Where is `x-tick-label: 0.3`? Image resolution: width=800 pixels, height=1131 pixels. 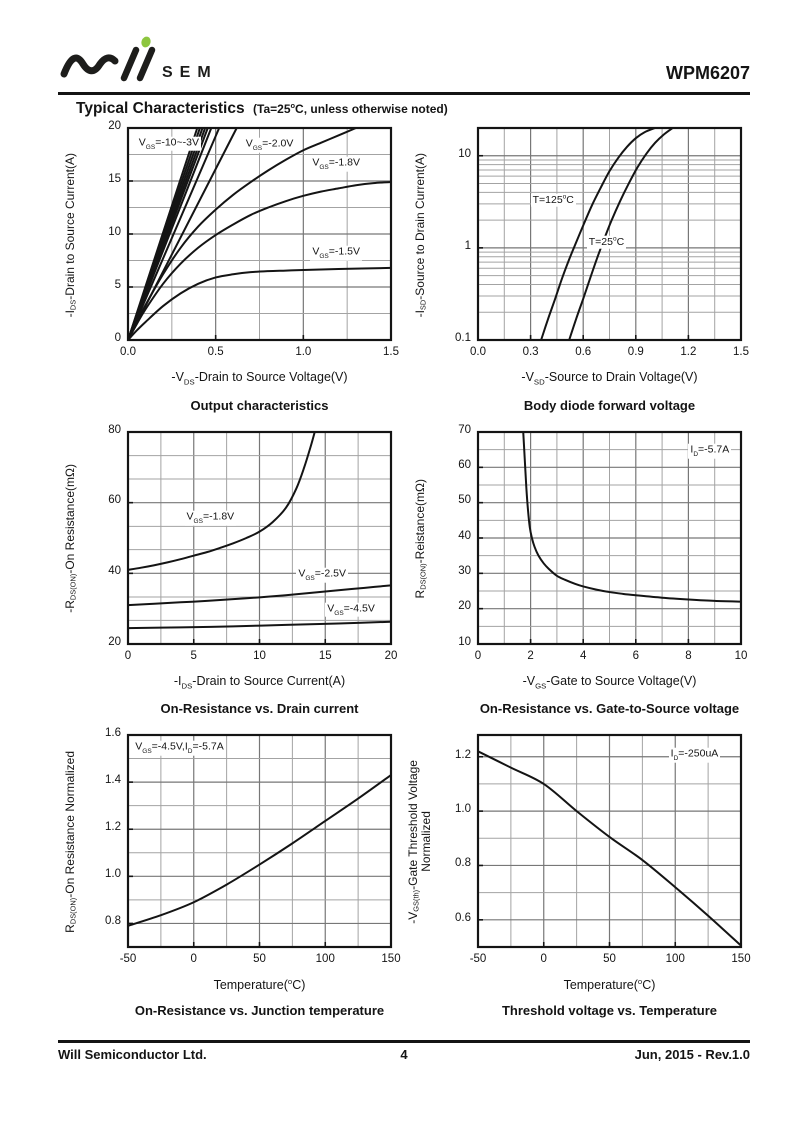 x-tick-label: 0.3 is located at coordinates (530, 352).